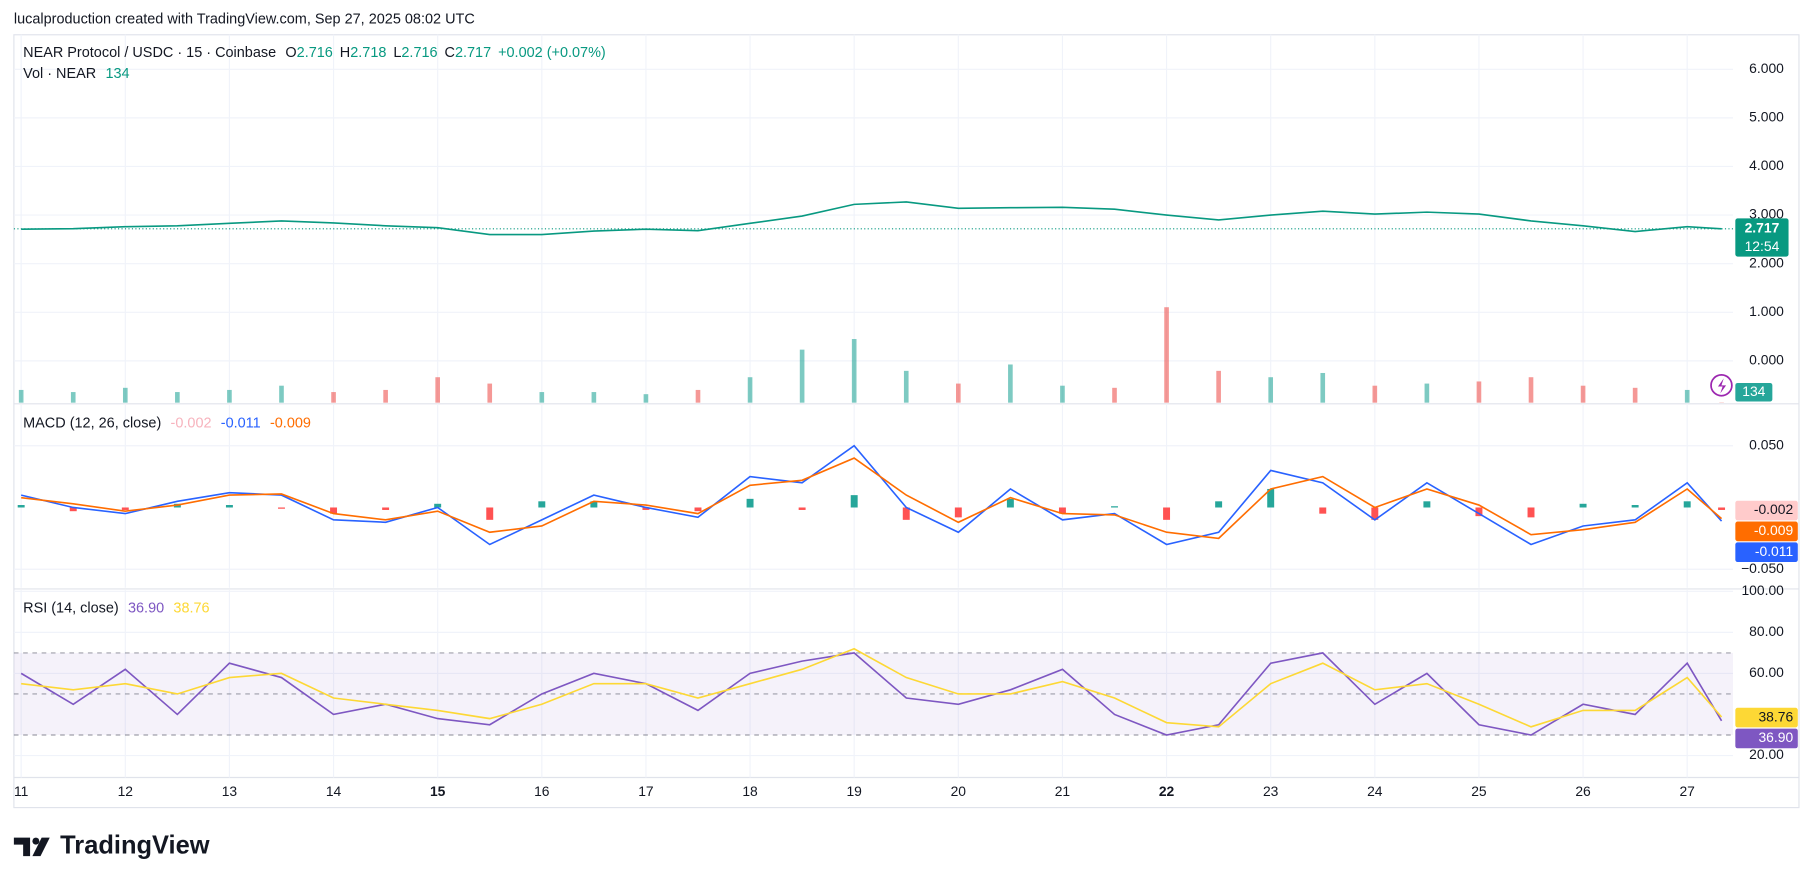 This screenshot has height=884, width=1814. Describe the element at coordinates (230, 791) in the screenshot. I see `x-tick-label: 13` at that location.